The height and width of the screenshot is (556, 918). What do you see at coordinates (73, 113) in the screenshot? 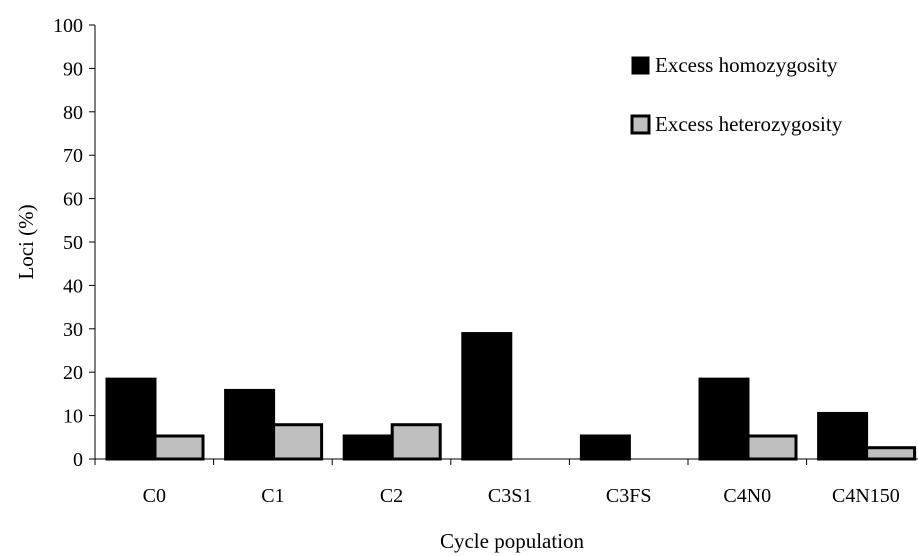
I see `y-tick-label: 80` at bounding box center [73, 113].